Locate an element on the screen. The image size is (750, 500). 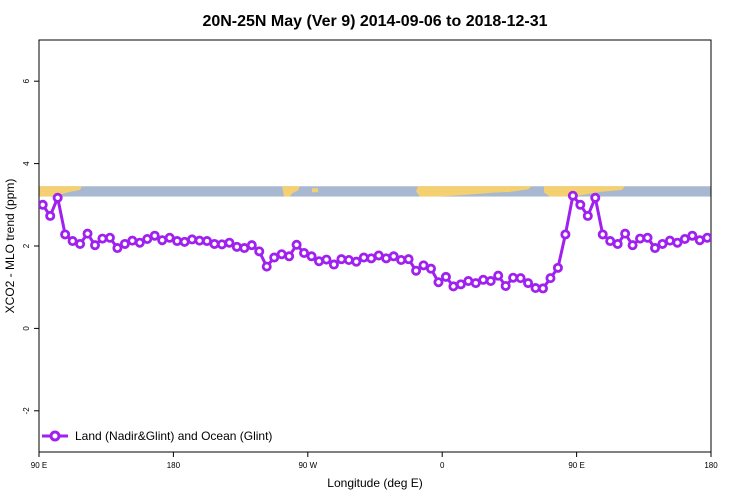
legend: Land (Nadir&Glint) and Ocean (Glint) is located at coordinates (157, 436).